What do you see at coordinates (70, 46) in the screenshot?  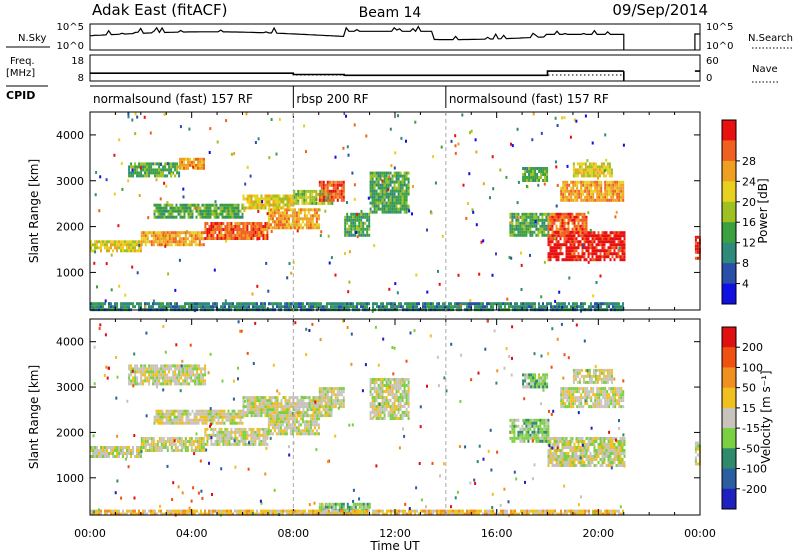 I see `nsky-tick-bottom: 10^0` at bounding box center [70, 46].